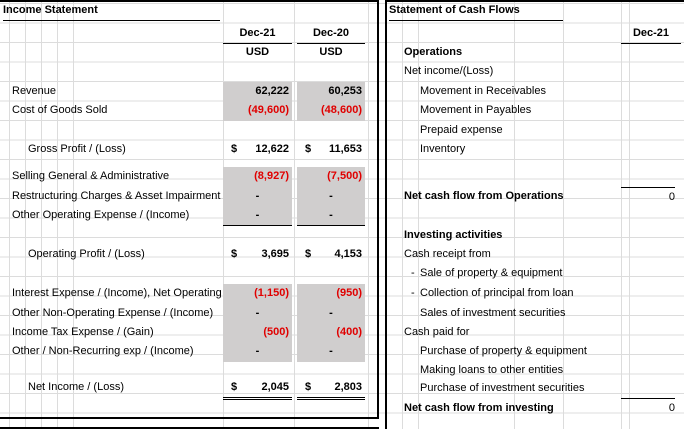 The width and height of the screenshot is (684, 429). I want to click on input-cells-opex-col2, so click(331, 196).